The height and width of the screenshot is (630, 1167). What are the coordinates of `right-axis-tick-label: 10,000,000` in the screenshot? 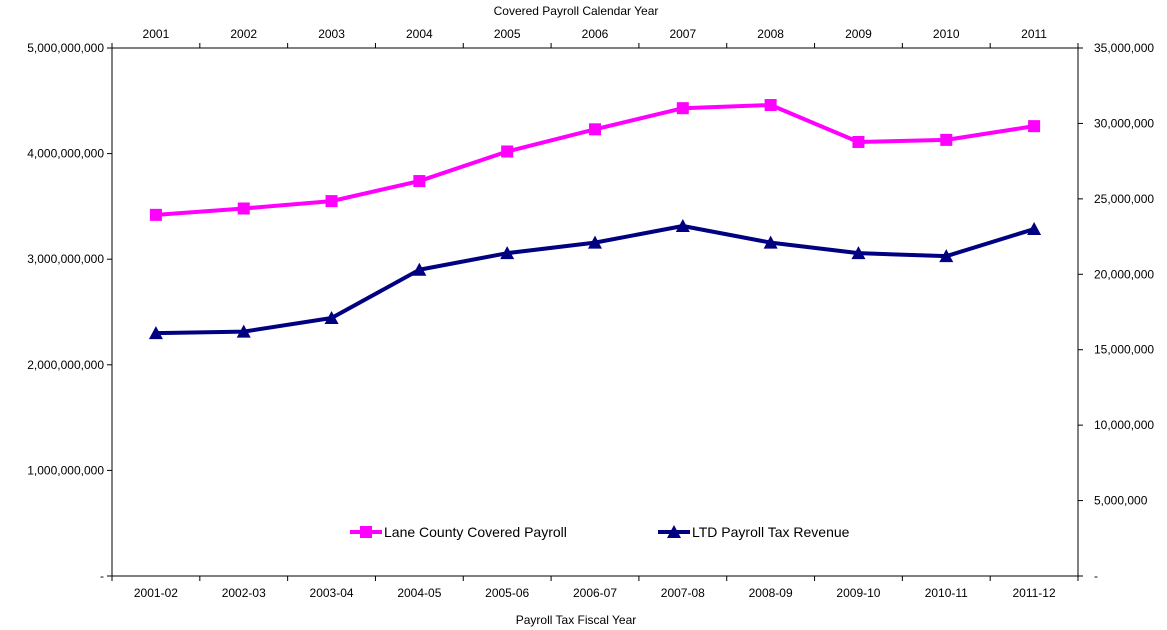 It's located at (1124, 425).